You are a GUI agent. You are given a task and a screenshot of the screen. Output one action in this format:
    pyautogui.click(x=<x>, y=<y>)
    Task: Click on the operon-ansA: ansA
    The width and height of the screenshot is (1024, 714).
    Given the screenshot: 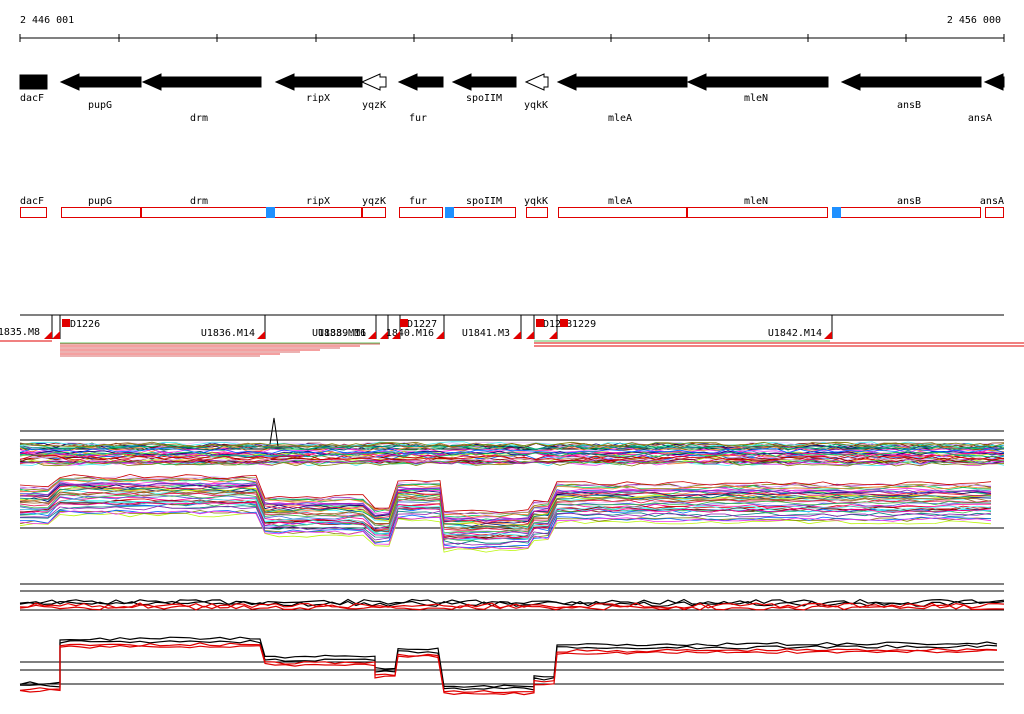 What is the action you would take?
    pyautogui.click(x=992, y=207)
    